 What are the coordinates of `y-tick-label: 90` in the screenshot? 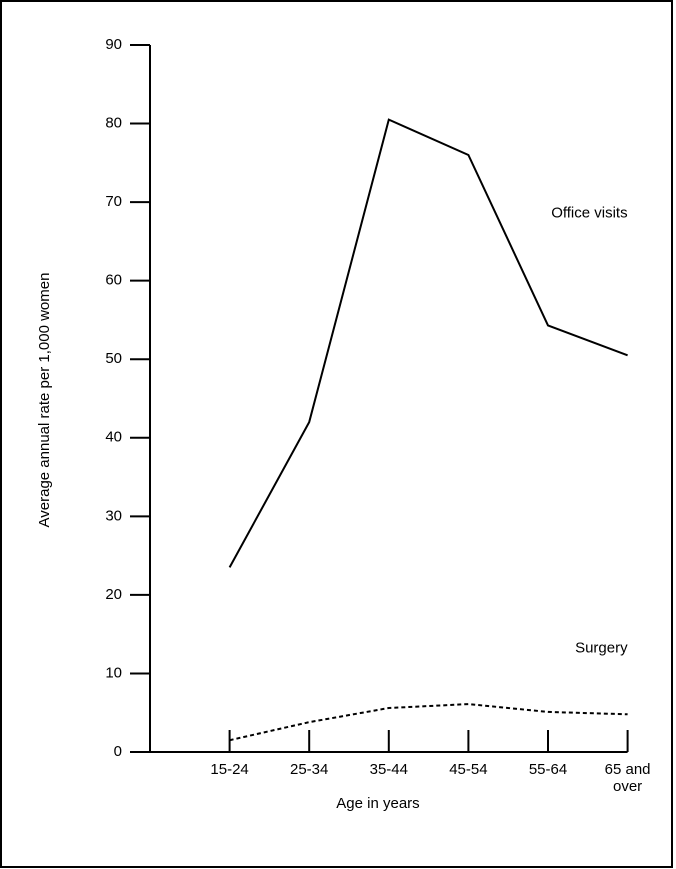 It's located at (113, 44).